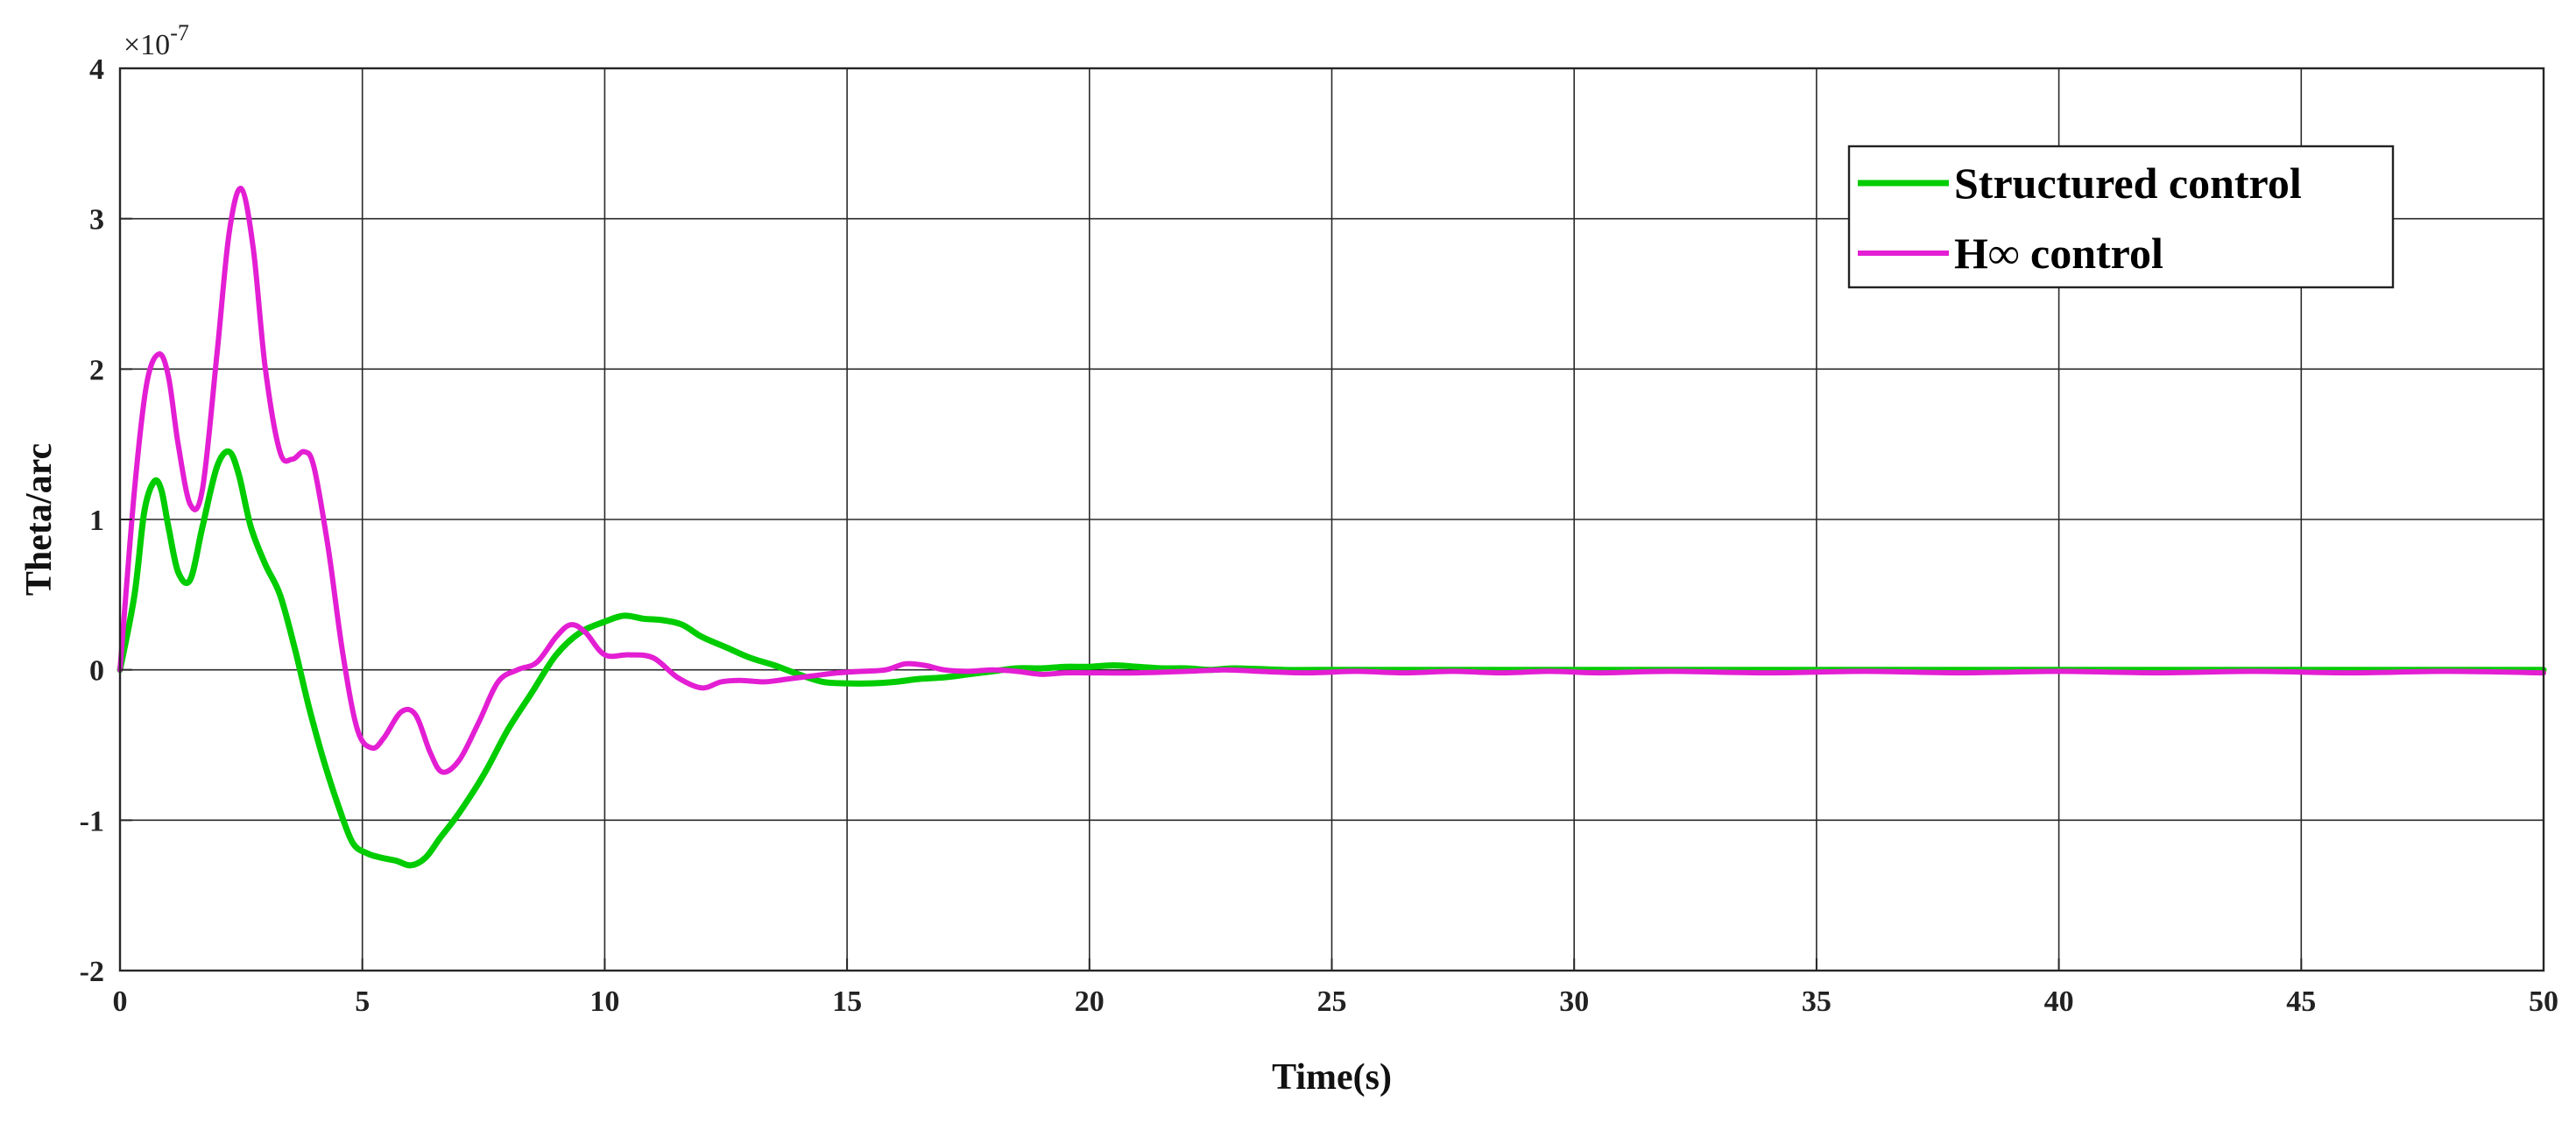 The height and width of the screenshot is (1123, 2576). I want to click on x-tick-label: 25, so click(1332, 1001).